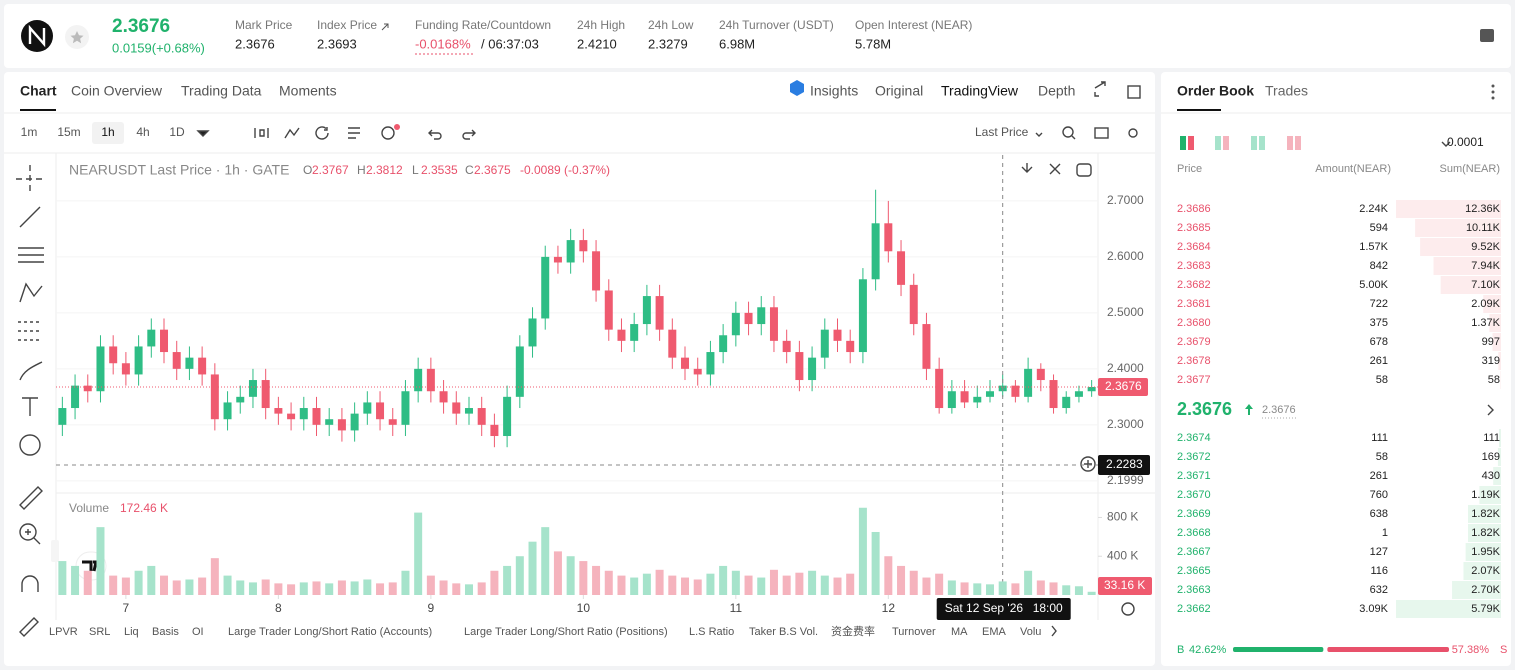  What do you see at coordinates (55, 551) in the screenshot?
I see `collapse-handle` at bounding box center [55, 551].